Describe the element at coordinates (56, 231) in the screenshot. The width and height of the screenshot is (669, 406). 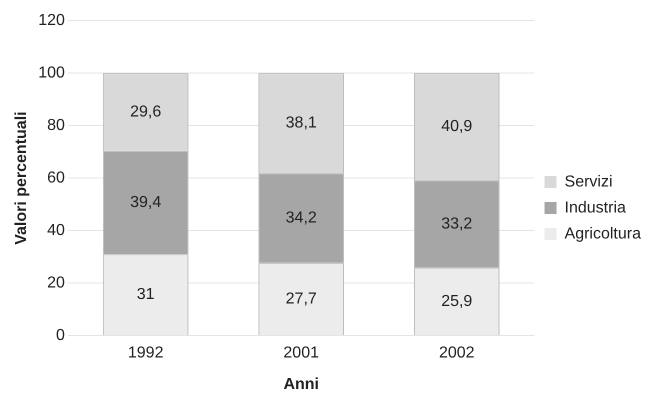
I see `y-tick-label: 40` at that location.